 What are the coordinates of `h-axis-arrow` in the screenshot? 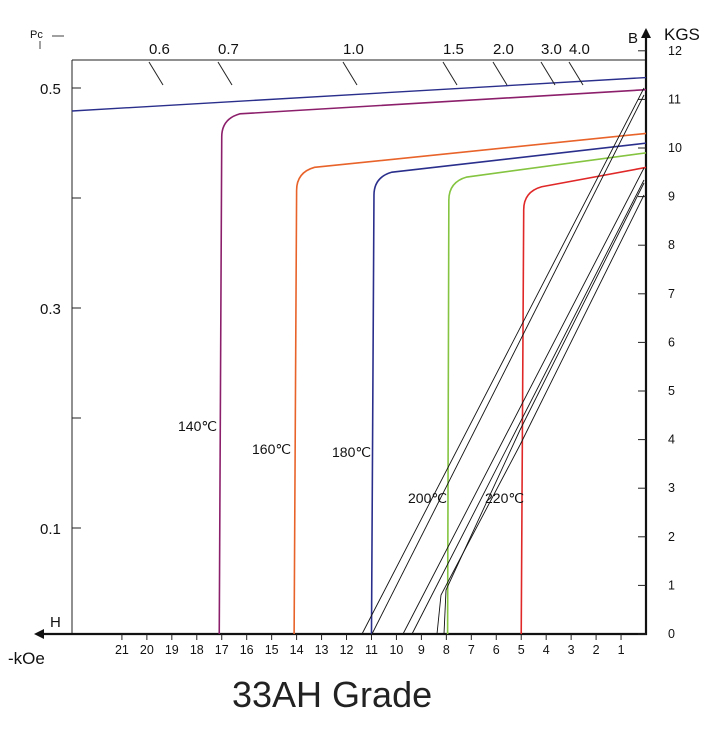 It's located at (39, 634).